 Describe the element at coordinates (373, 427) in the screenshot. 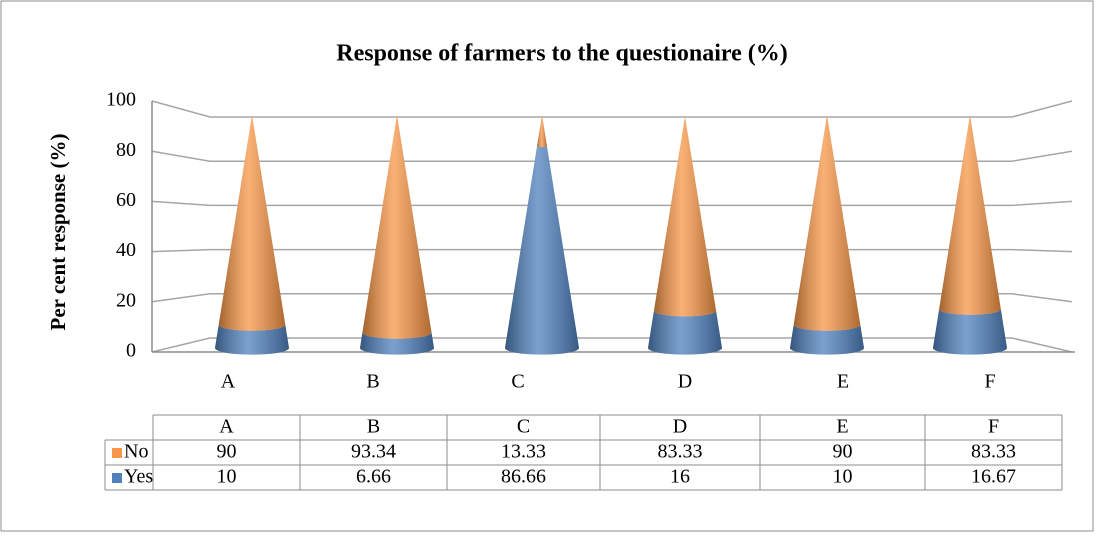

I see `table-header: B` at that location.